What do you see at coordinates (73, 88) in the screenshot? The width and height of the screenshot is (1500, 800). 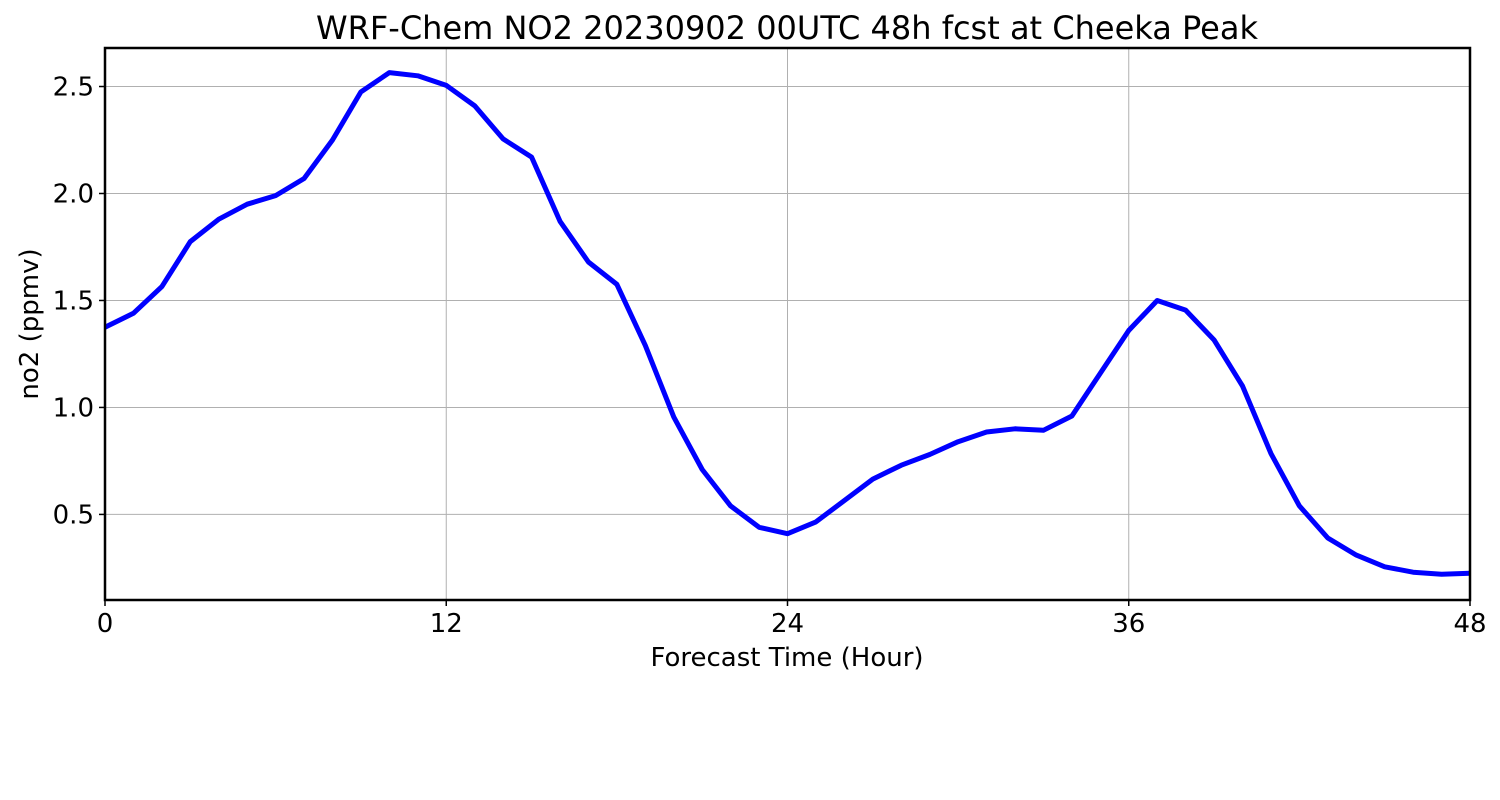 I see `y-tick-label-4: 2.5` at bounding box center [73, 88].